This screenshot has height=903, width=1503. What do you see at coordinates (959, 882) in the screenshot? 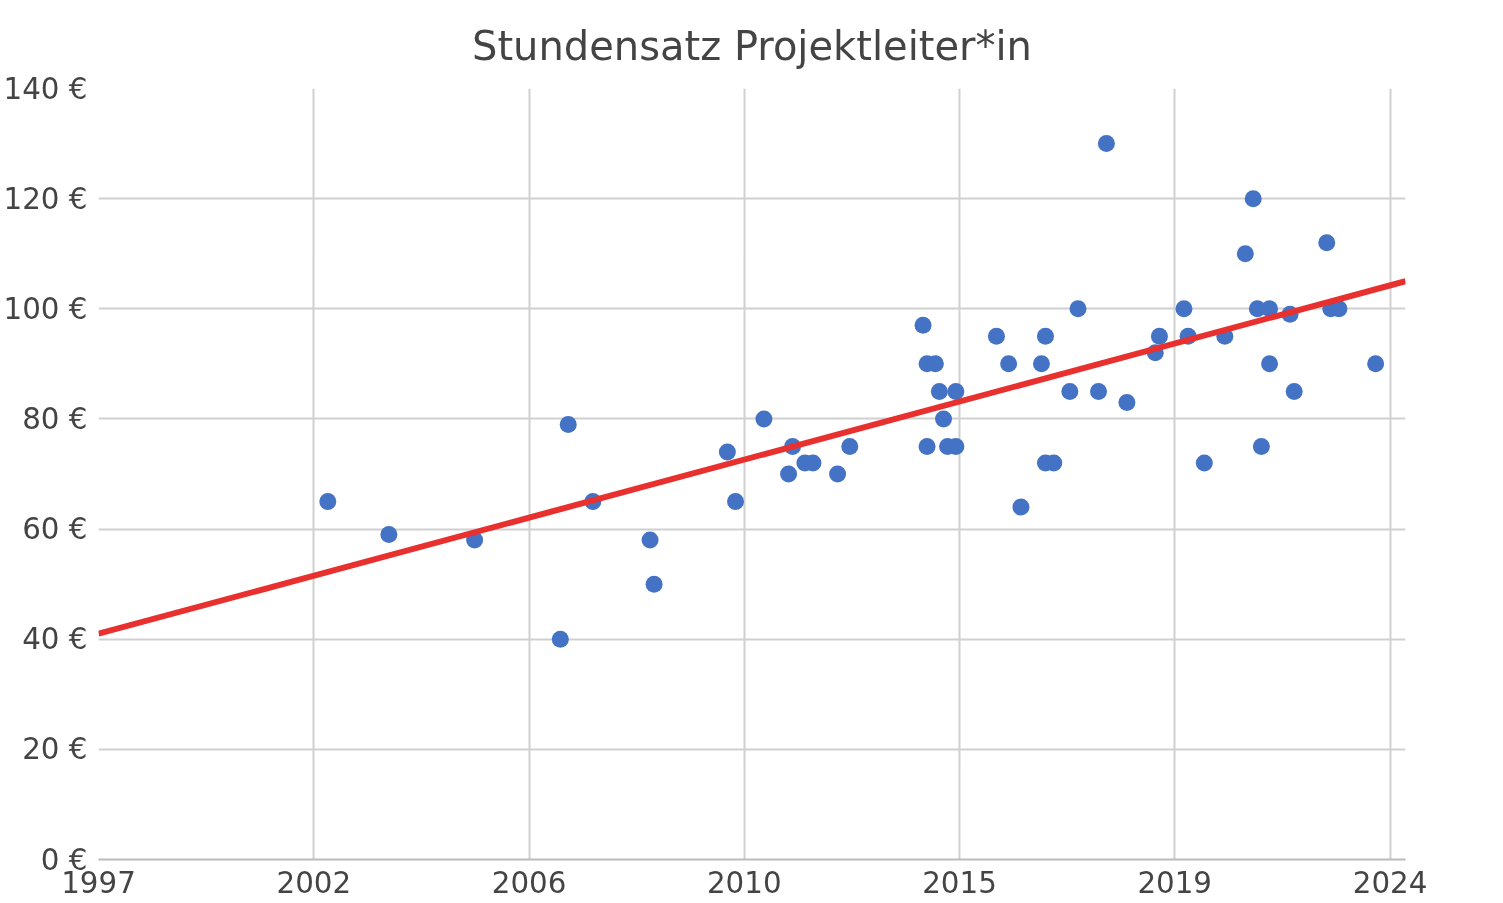
I see `x-tick-label: 2015` at bounding box center [959, 882].